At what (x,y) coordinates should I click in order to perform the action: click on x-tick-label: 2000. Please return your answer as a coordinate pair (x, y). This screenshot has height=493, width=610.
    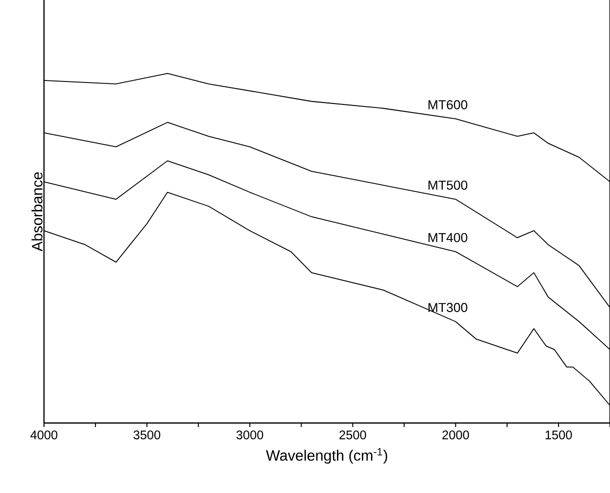
    Looking at the image, I should click on (455, 435).